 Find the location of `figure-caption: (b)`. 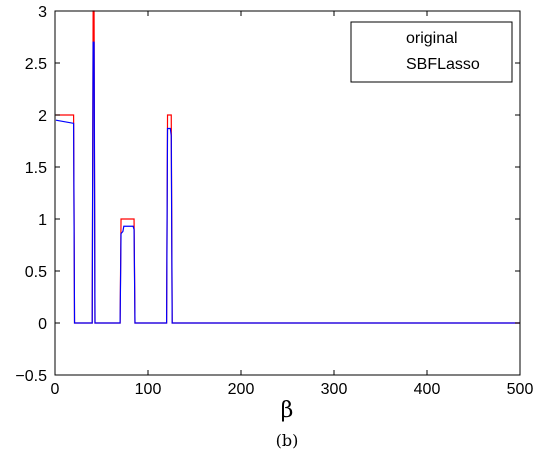

figure-caption: (b) is located at coordinates (287, 440).